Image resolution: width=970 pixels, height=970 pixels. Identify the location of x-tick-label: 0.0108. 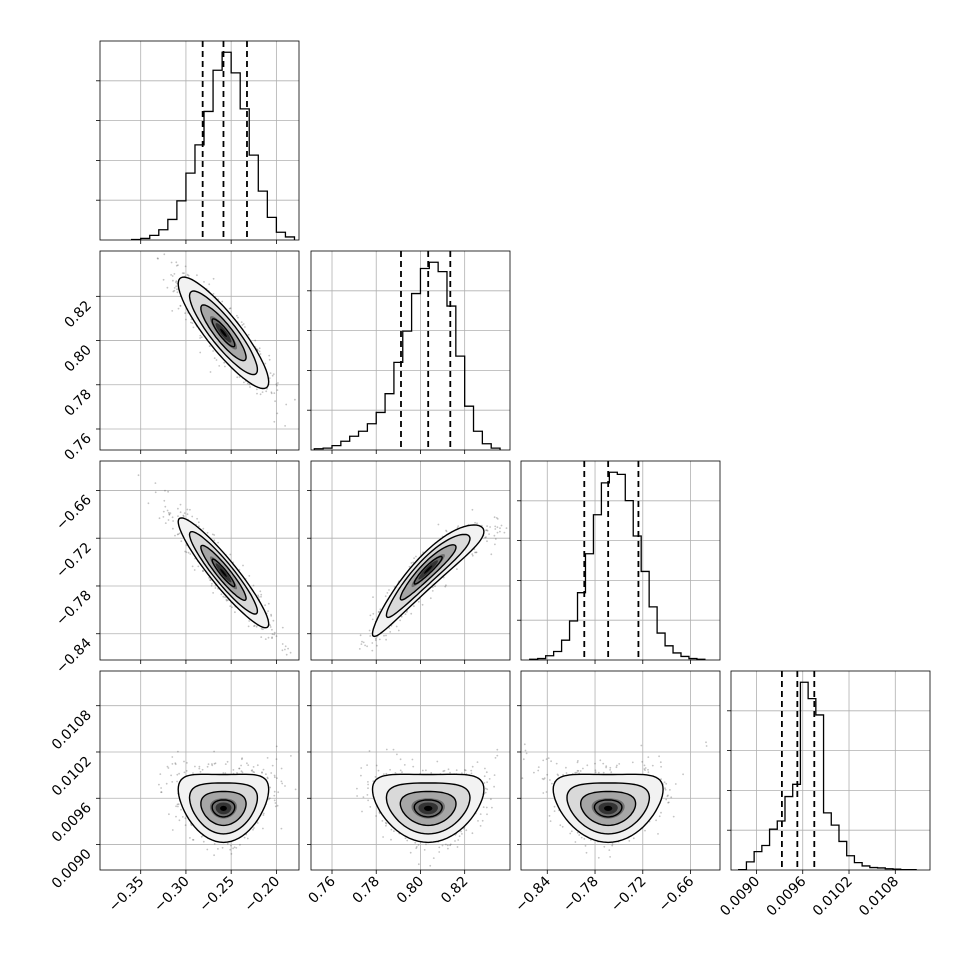
(879, 897).